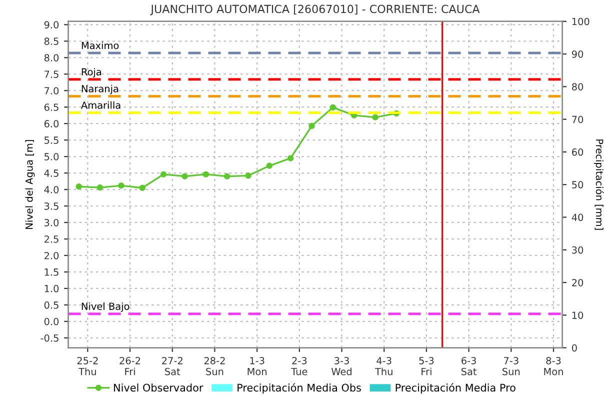 The image size is (604, 403). What do you see at coordinates (578, 315) in the screenshot?
I see `y2-tick-label: 10` at bounding box center [578, 315].